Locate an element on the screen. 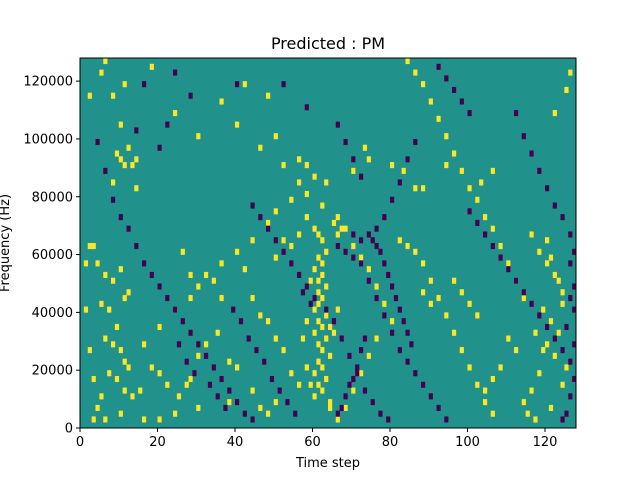 The image size is (640, 480). x-tick-label: 40 is located at coordinates (235, 442).